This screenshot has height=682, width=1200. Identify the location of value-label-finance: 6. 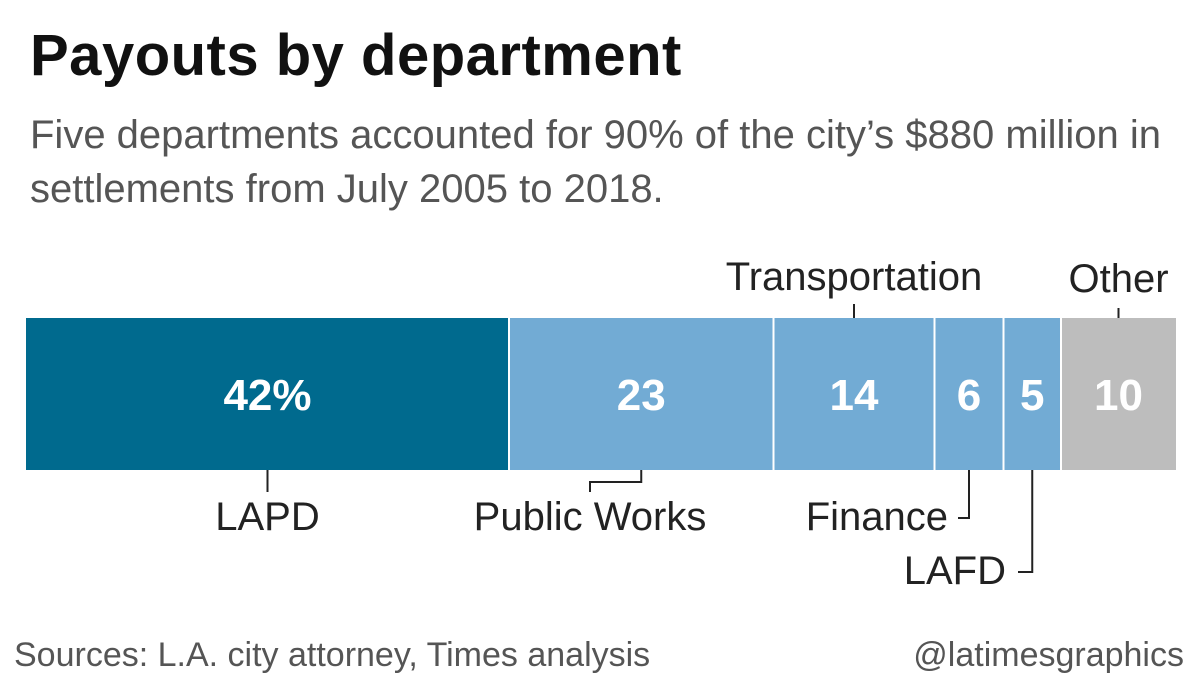
(969, 395).